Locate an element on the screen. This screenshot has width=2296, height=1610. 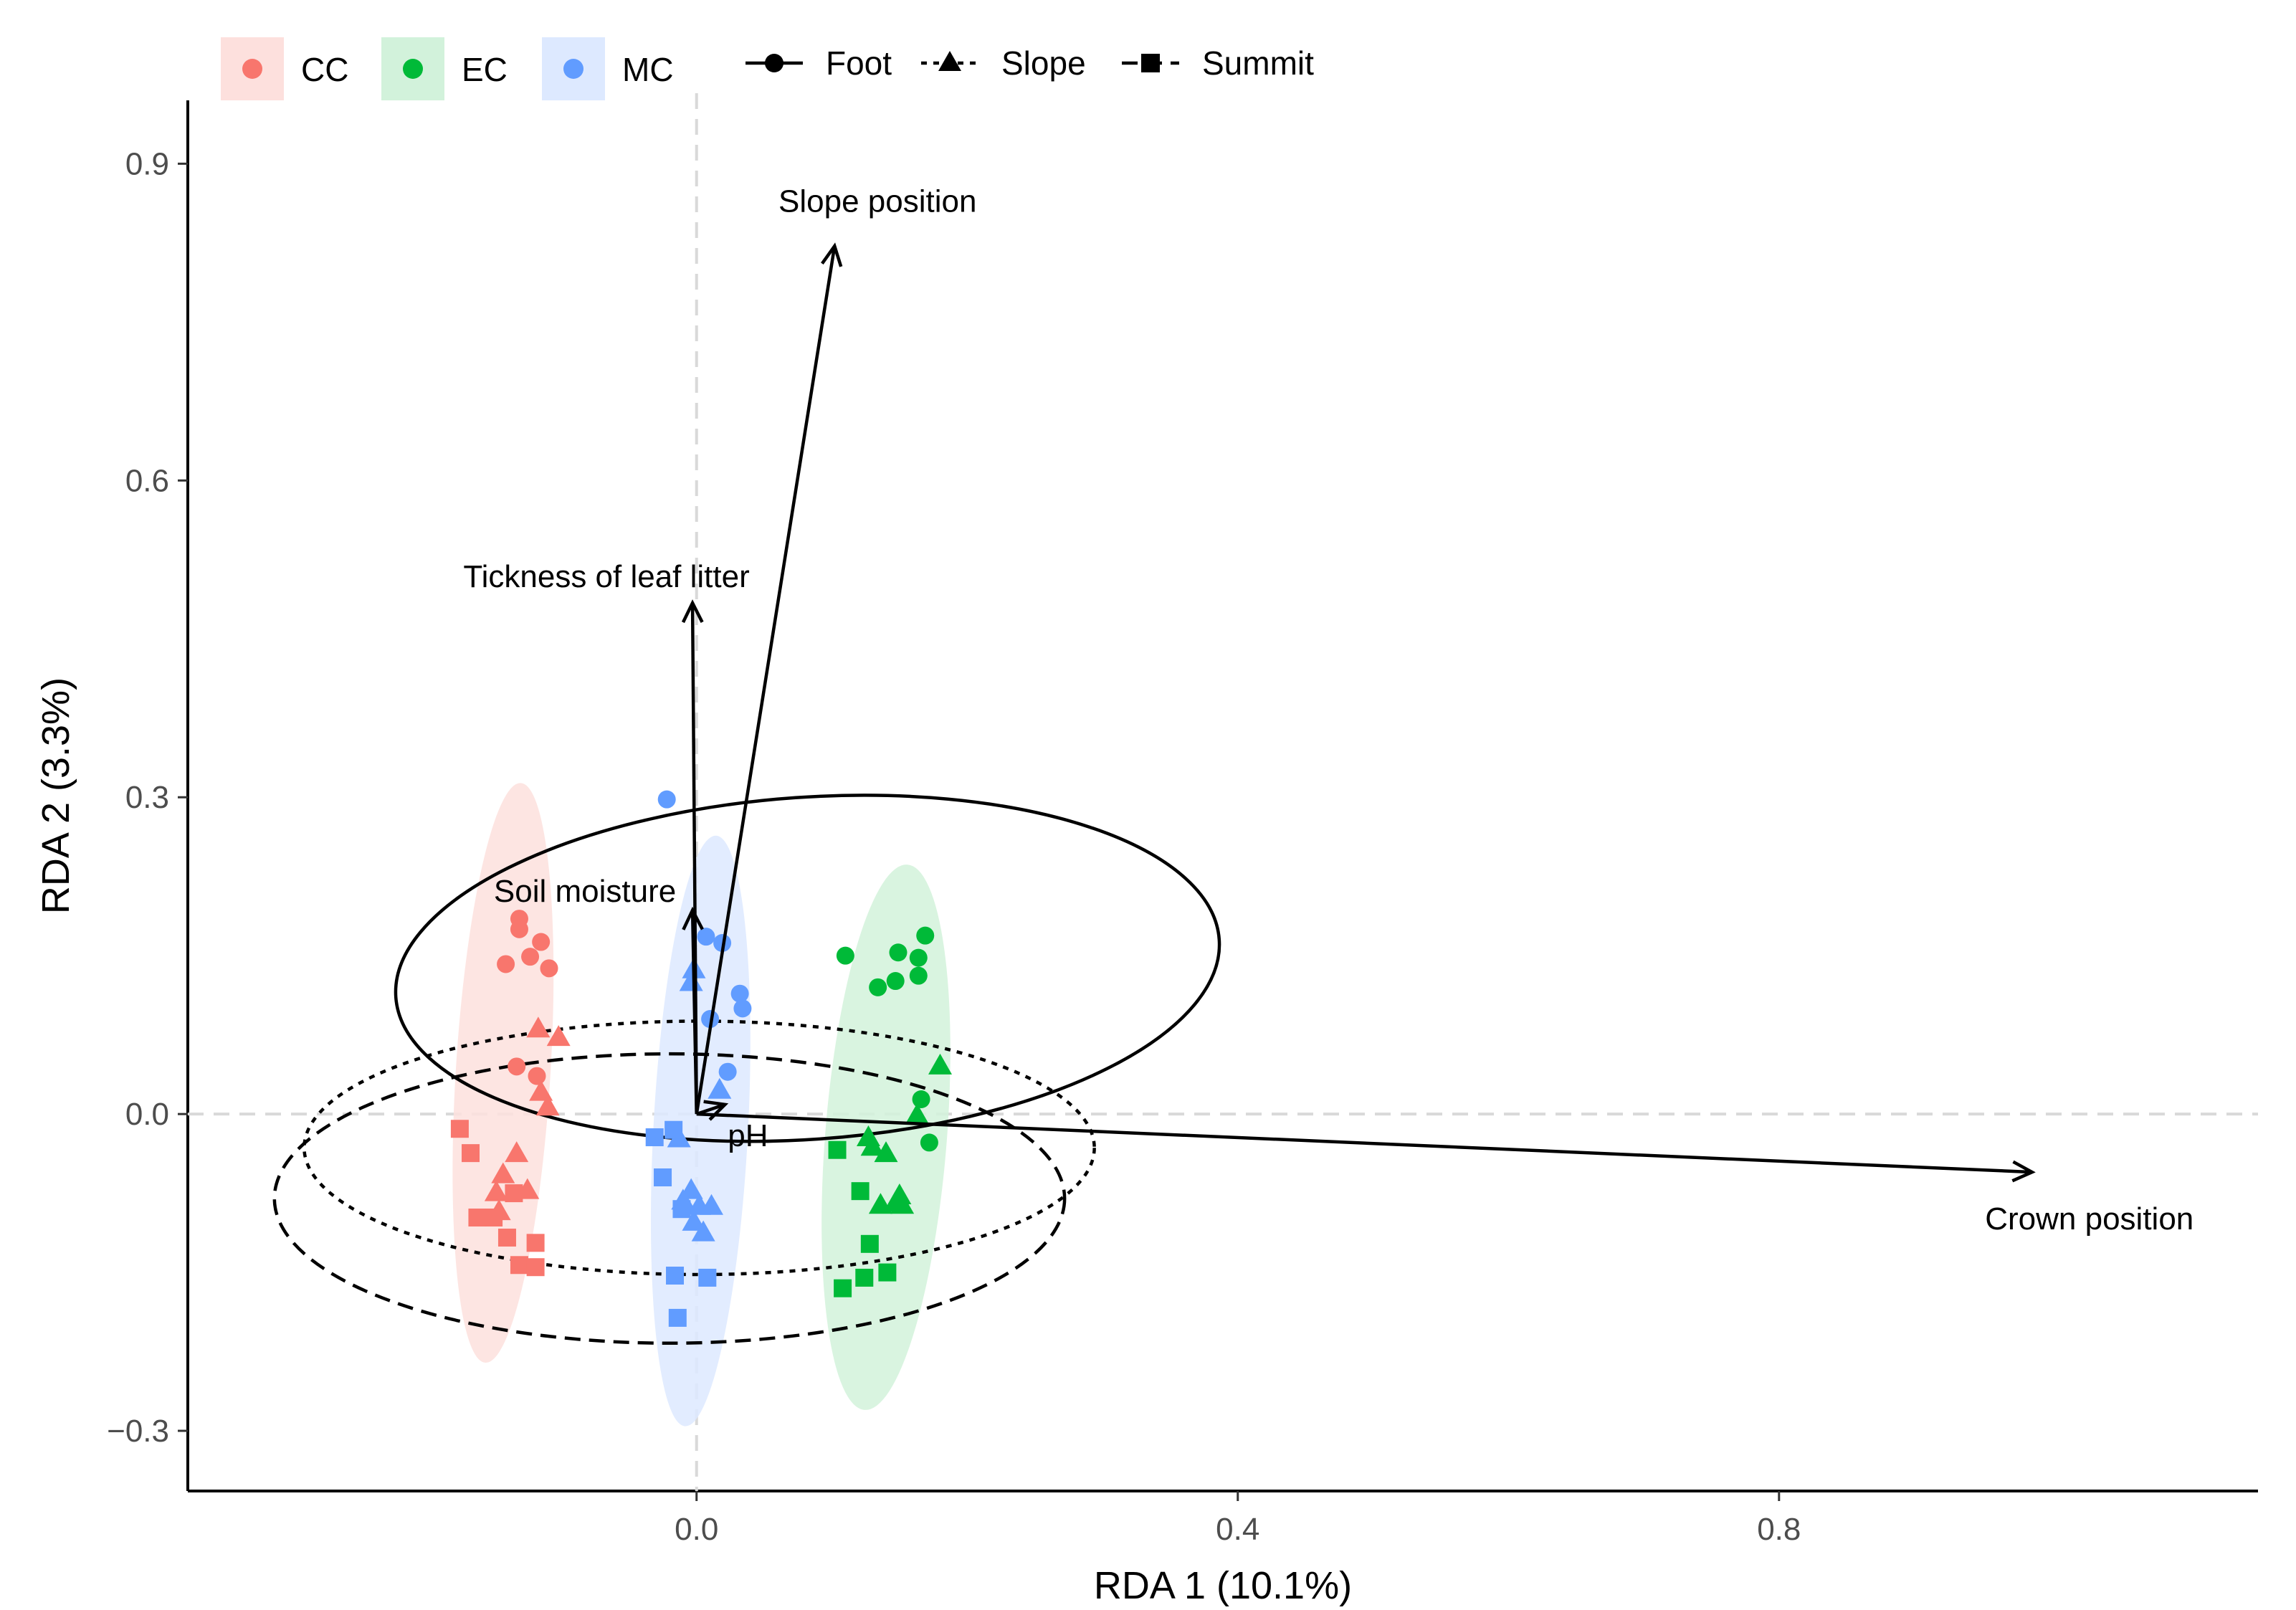
legend-item-mc: MC is located at coordinates (608, 69).